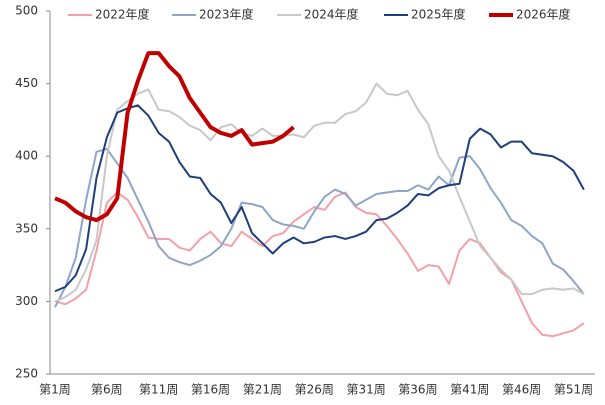 This screenshot has height=405, width=605. What do you see at coordinates (158, 390) in the screenshot?
I see `x-tick-label: 第11周` at bounding box center [158, 390].